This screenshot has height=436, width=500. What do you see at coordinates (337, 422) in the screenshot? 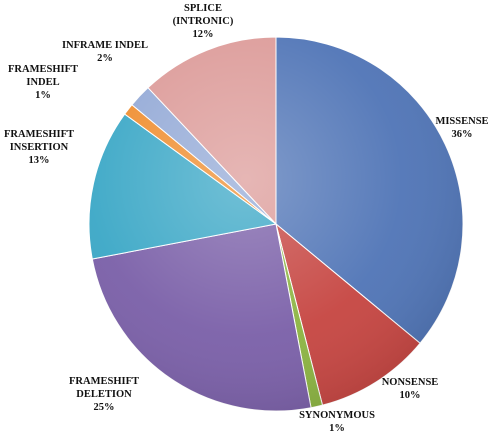
I see `slice-label-synonymous: SYNONYMOUS 1%` at bounding box center [337, 422].